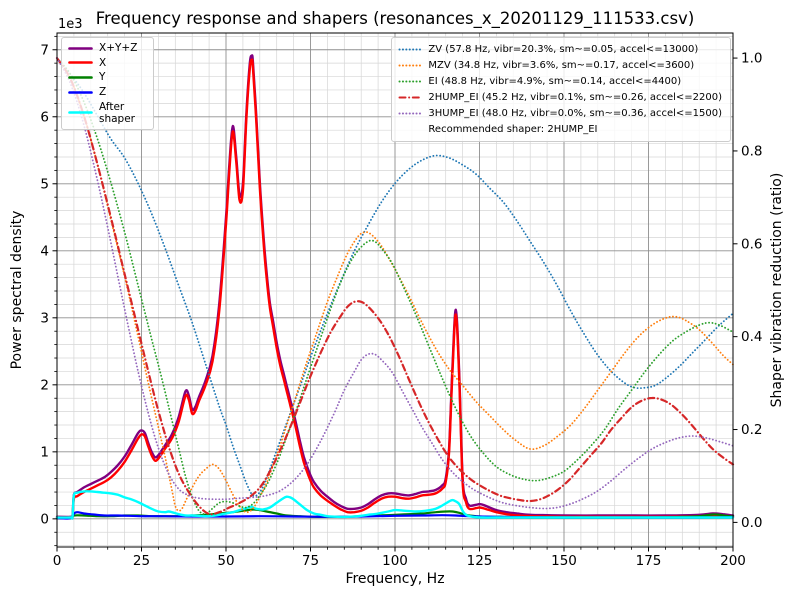 This screenshot has height=600, width=800. I want to click on y-right-tick-label: 0.8, so click(751, 151).